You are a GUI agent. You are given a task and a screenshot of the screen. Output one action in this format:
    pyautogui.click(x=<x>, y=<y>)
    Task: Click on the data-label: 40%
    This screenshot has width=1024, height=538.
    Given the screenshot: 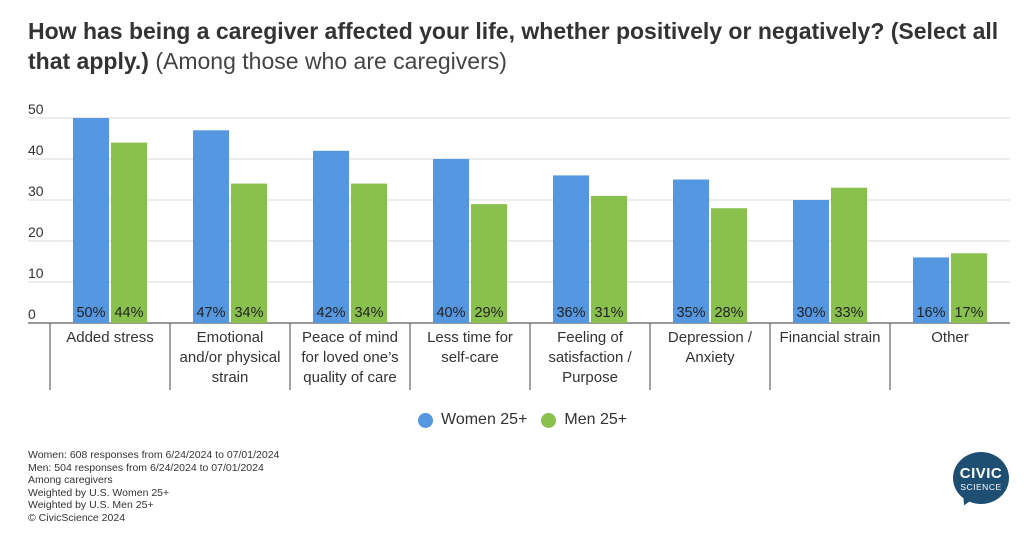 What is the action you would take?
    pyautogui.click(x=450, y=313)
    